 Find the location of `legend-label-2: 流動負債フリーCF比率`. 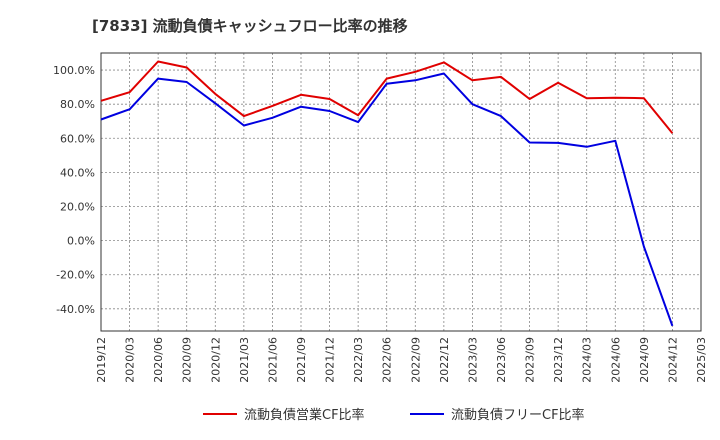

legend-label-2: 流動負債フリーCF比率 is located at coordinates (518, 415).